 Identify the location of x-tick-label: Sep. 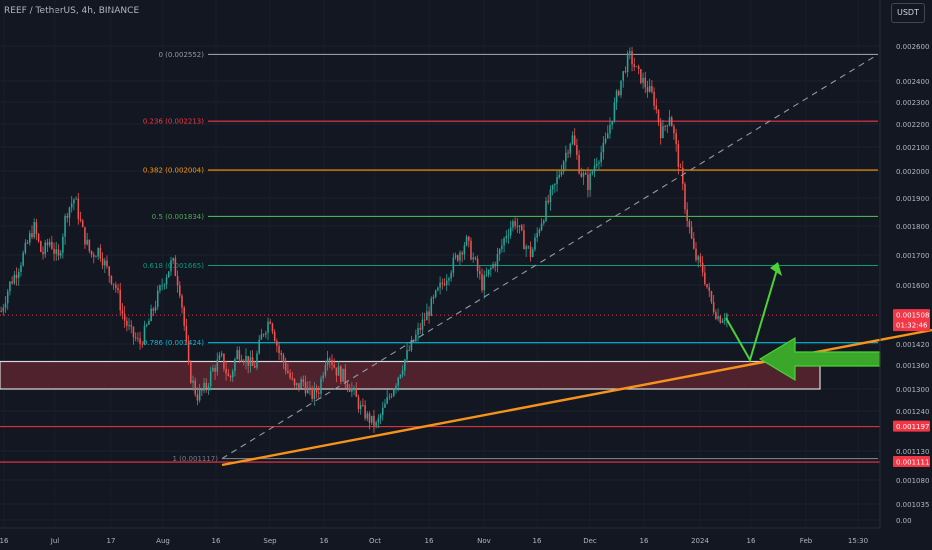
(270, 541).